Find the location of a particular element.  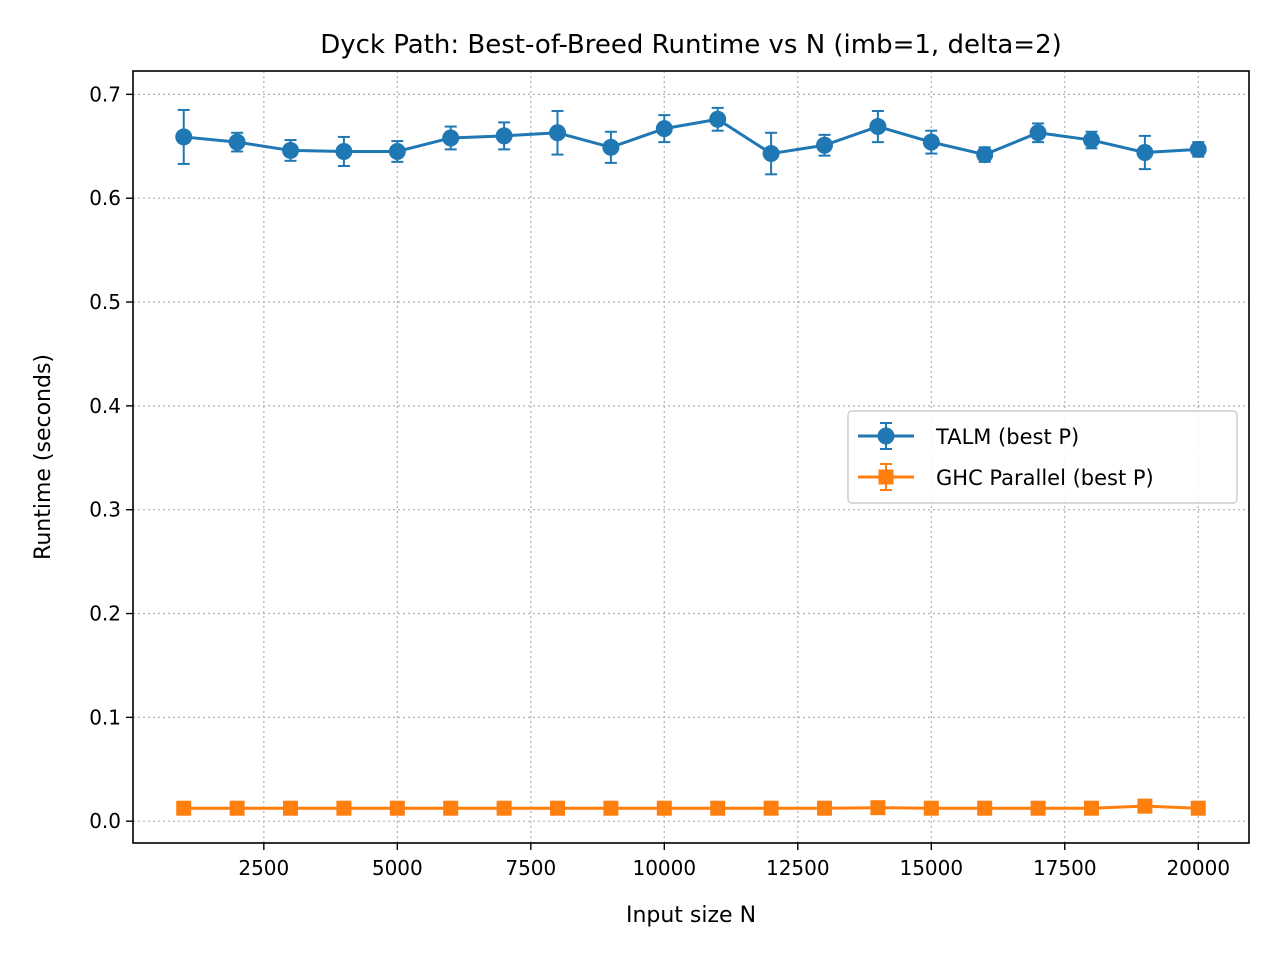

y-tick-label: 0.5 is located at coordinates (105, 302).